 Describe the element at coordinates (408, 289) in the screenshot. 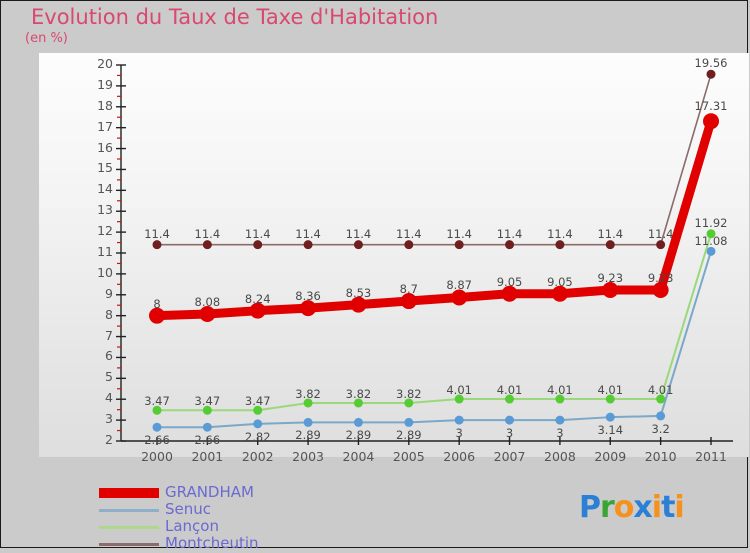

I see `data-point-label: 8.7` at that location.